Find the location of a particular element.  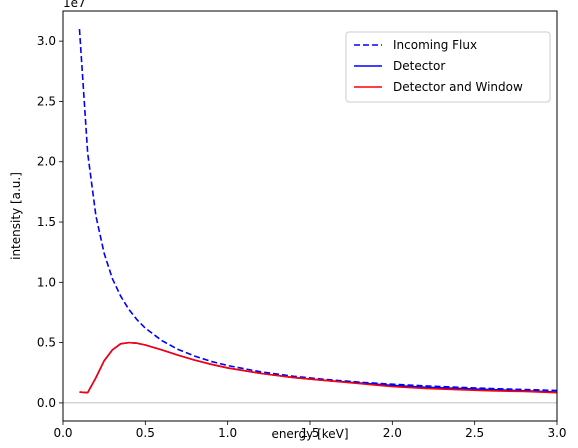

legend: Incoming Flux Detector Detector and Window is located at coordinates (448, 67).